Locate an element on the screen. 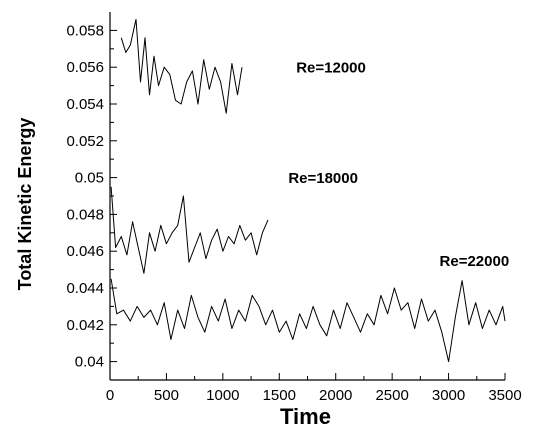  x-tick-label: 0 is located at coordinates (110, 395).